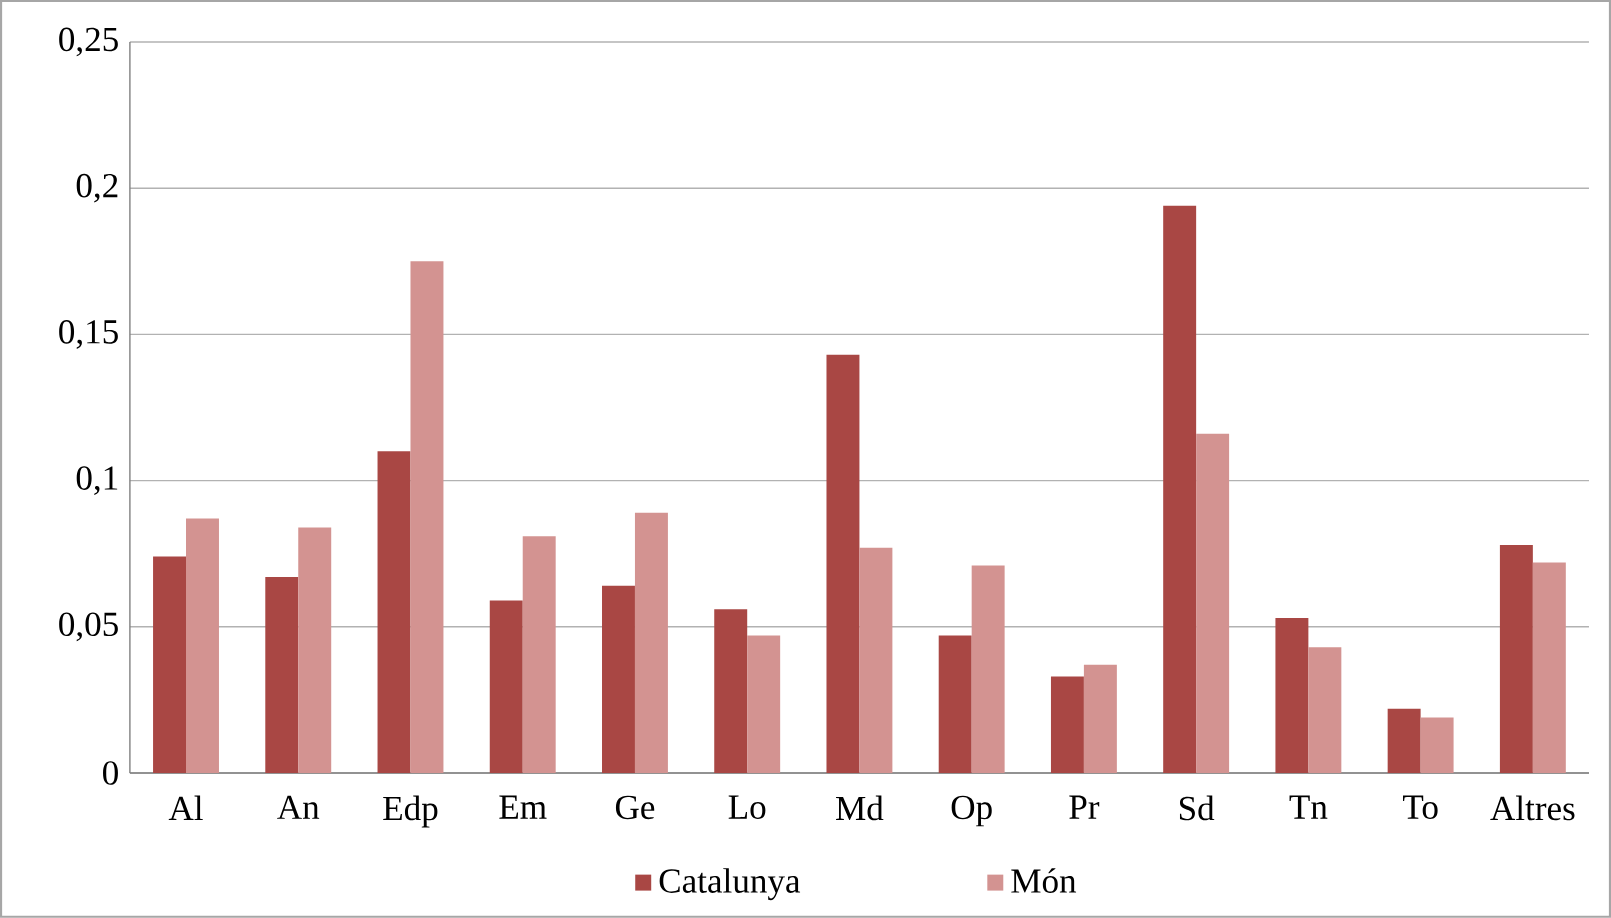 This screenshot has height=918, width=1611. I want to click on x-tick-label: Op, so click(971, 811).